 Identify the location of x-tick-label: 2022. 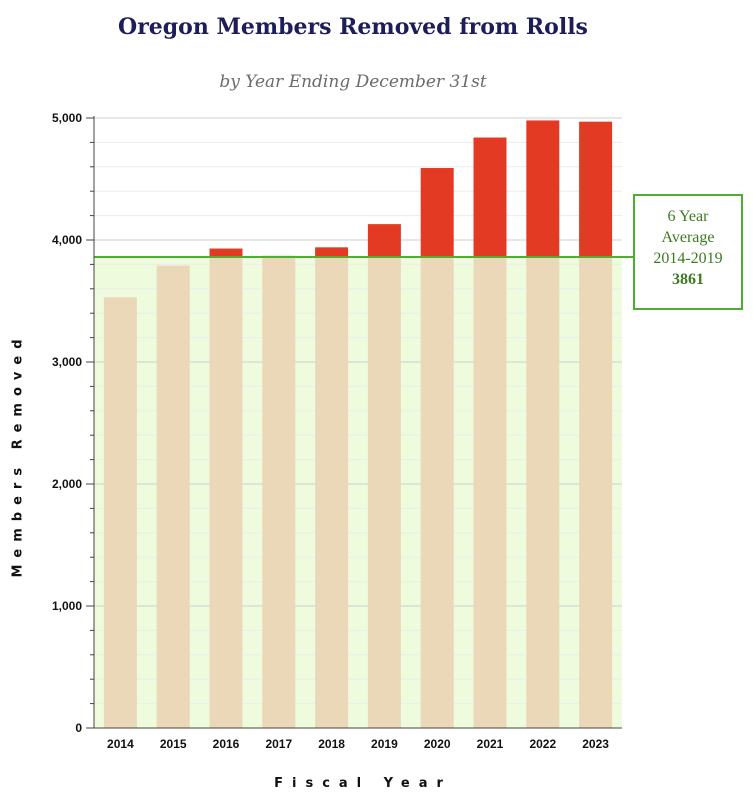
(542, 744).